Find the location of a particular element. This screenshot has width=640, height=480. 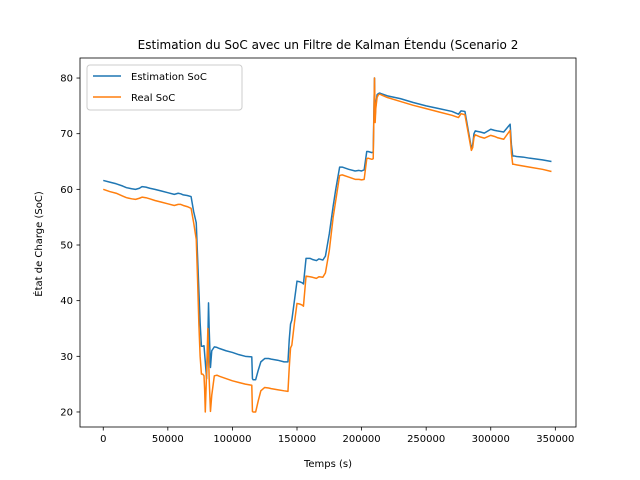

y-axis-label: État de Charge (SoC) is located at coordinates (38, 244).